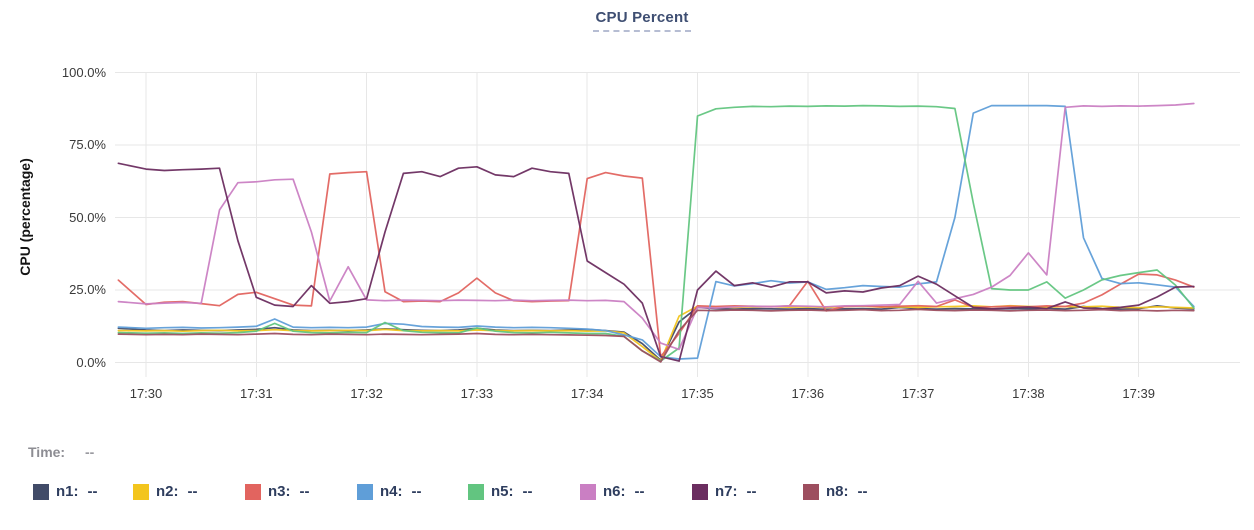 This screenshot has width=1254, height=530. What do you see at coordinates (146, 393) in the screenshot?
I see `x-tick-label: 17:30` at bounding box center [146, 393].